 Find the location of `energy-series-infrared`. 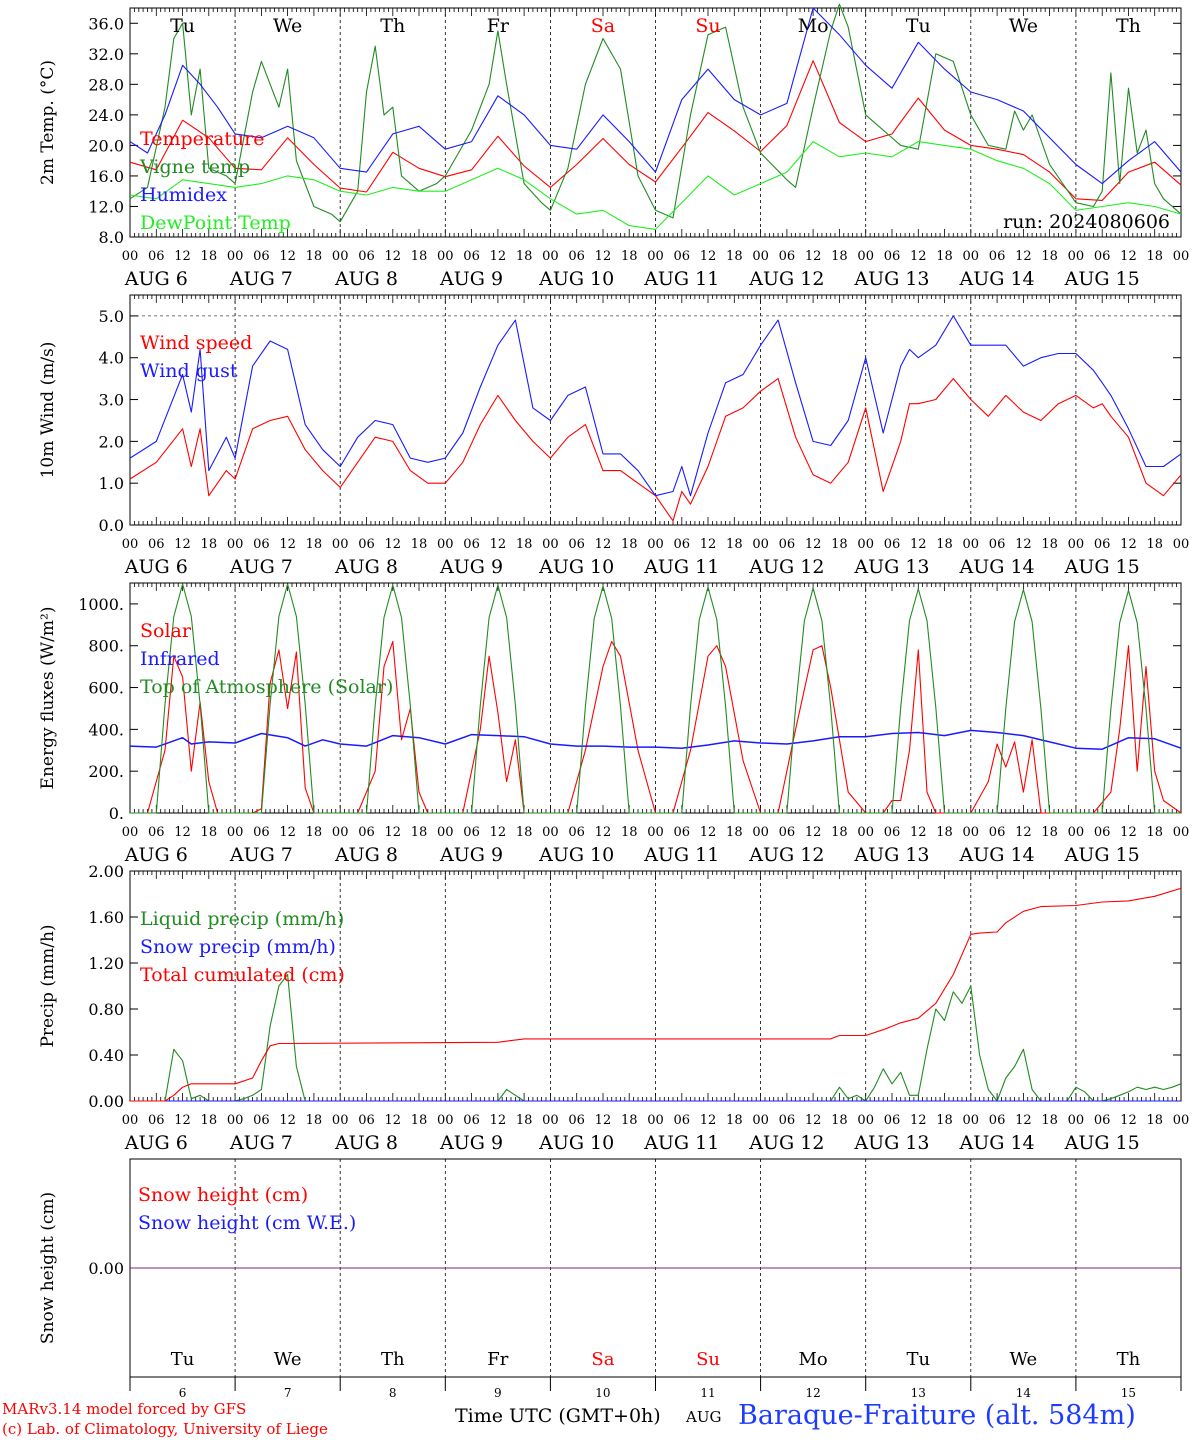

energy-series-infrared is located at coordinates (655, 739).